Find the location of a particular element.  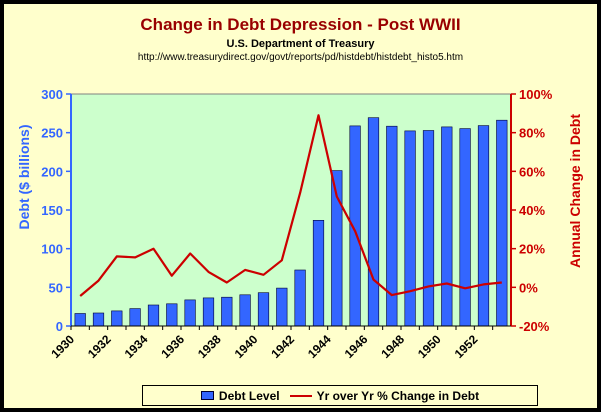

bar-1938 is located at coordinates (227, 311).